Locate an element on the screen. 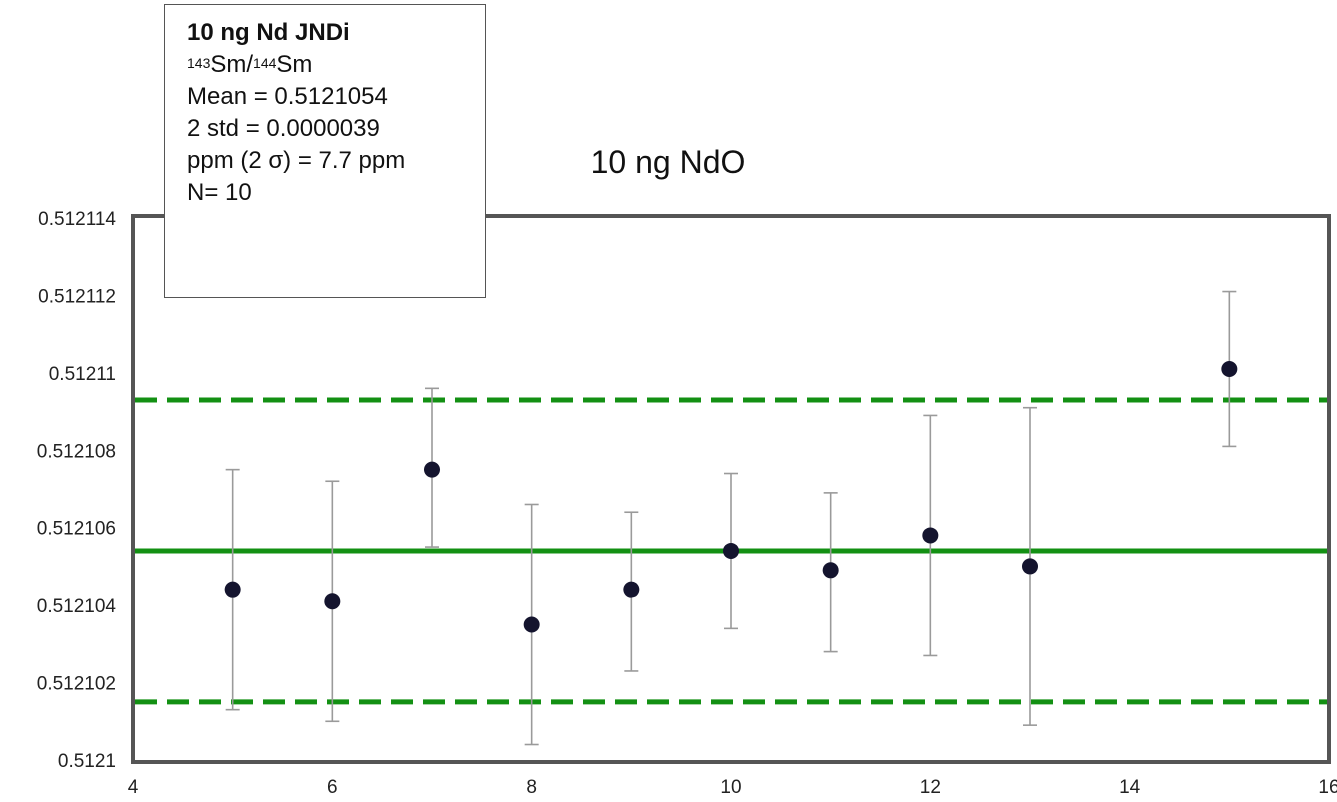  ratio-text-2: Sm is located at coordinates (294, 64).